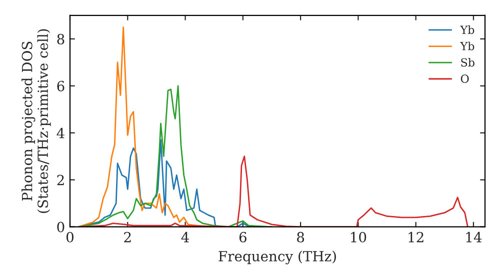  I want to click on y-tick-label: 2, so click(60, 180).